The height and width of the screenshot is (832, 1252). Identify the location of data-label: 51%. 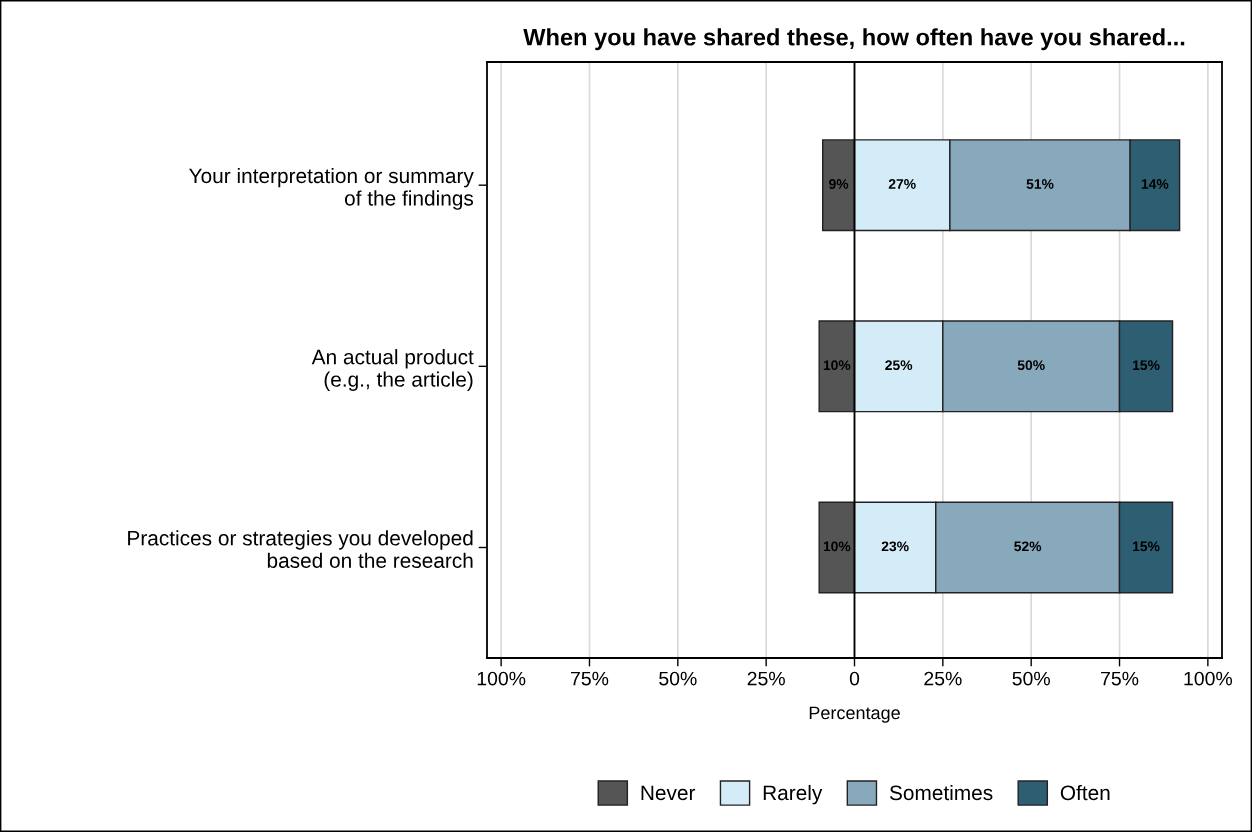
(1040, 184).